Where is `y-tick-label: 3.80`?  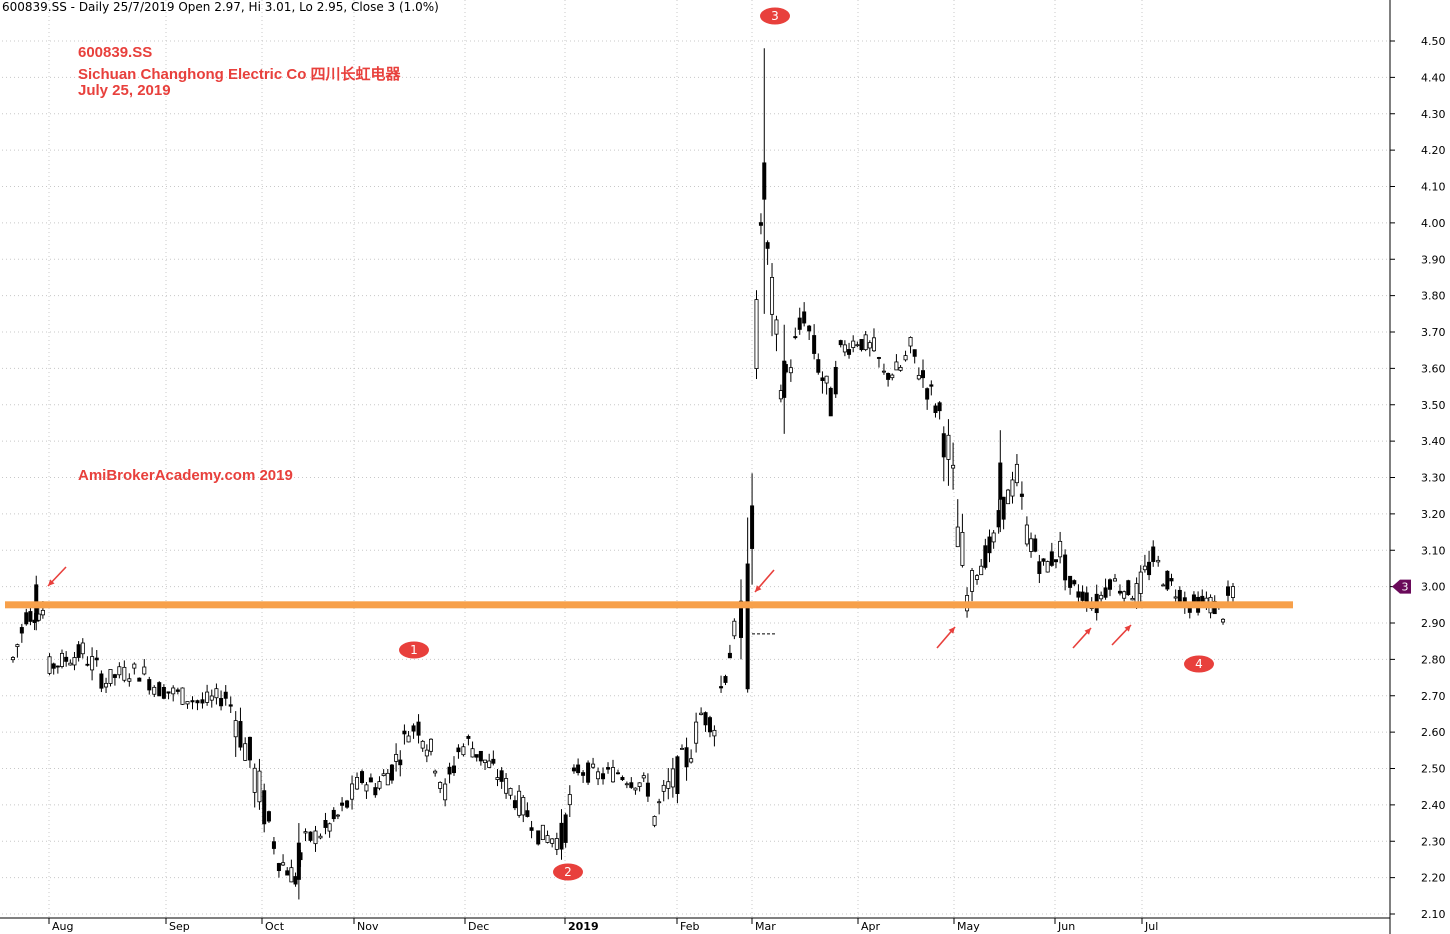 y-tick-label: 3.80 is located at coordinates (1433, 296).